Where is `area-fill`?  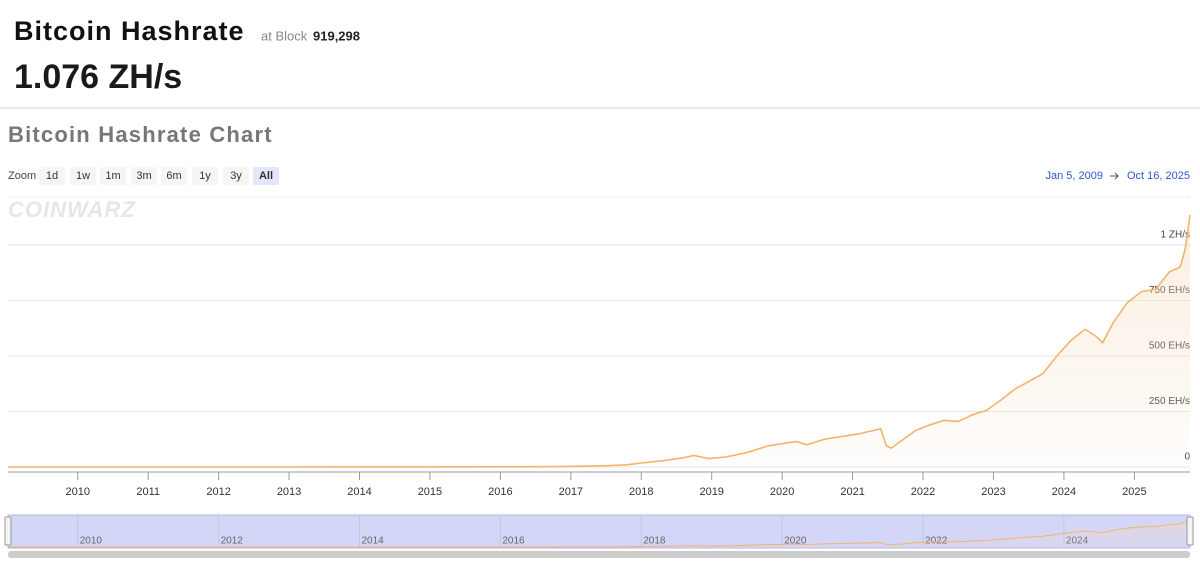 area-fill is located at coordinates (599, 532).